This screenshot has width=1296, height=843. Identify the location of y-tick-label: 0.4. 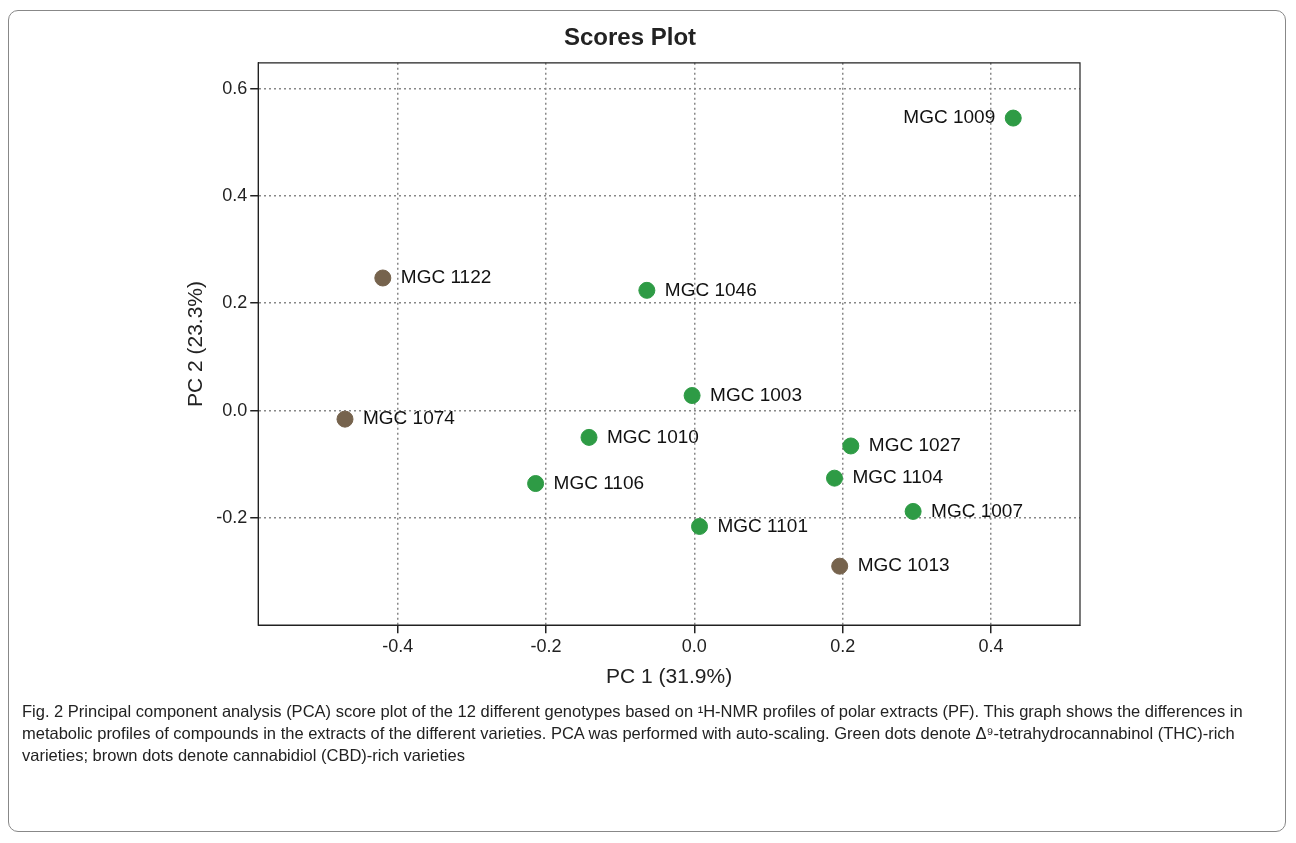
(235, 194).